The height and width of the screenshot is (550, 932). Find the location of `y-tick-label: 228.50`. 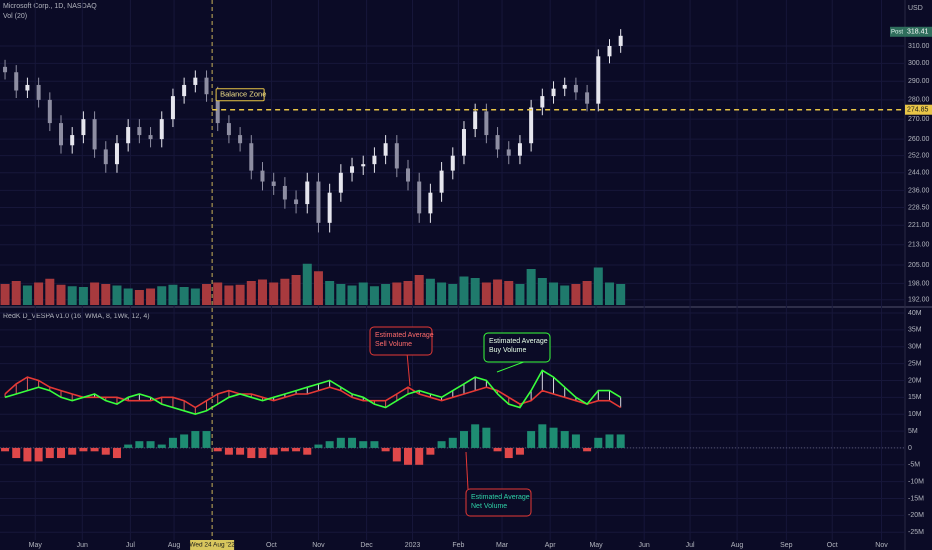

y-tick-label: 228.50 is located at coordinates (919, 207).